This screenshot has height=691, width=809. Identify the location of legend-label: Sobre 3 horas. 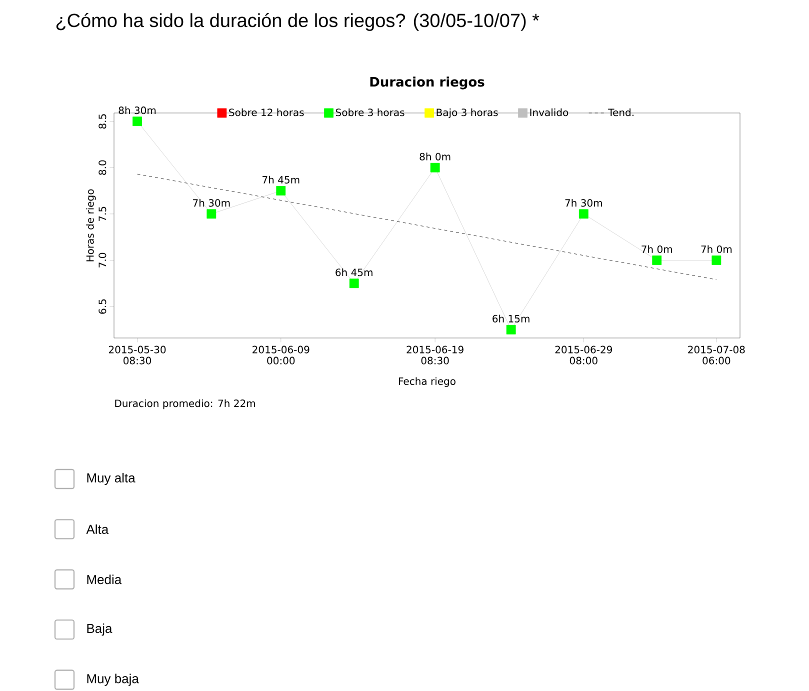
(370, 112).